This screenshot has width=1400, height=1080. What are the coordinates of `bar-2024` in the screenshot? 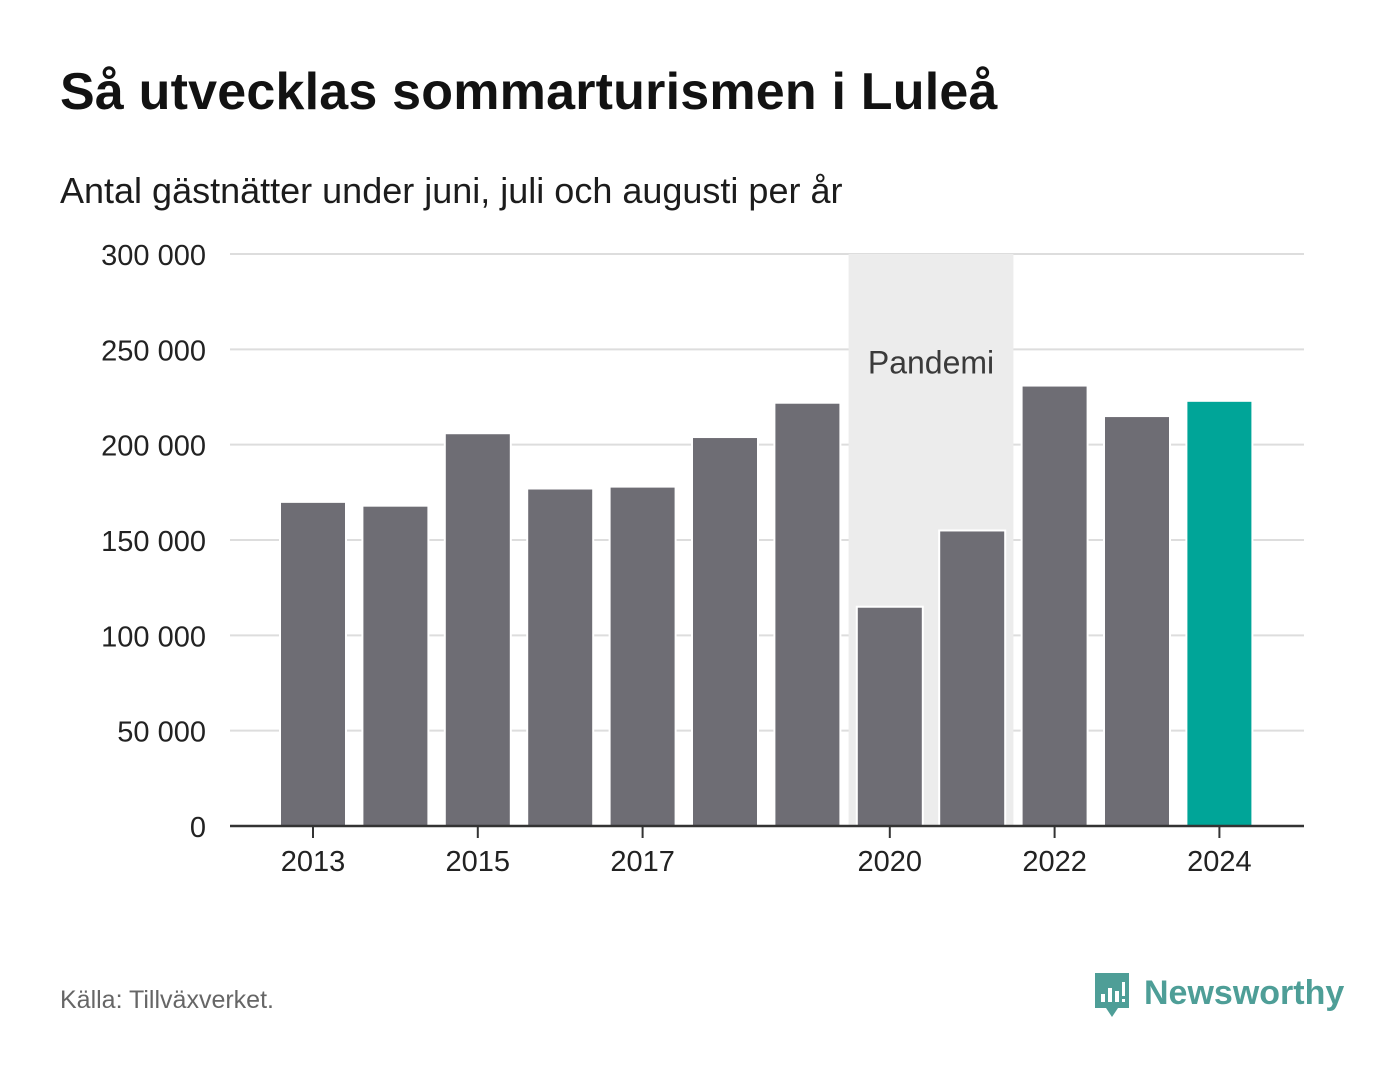 It's located at (1219, 613).